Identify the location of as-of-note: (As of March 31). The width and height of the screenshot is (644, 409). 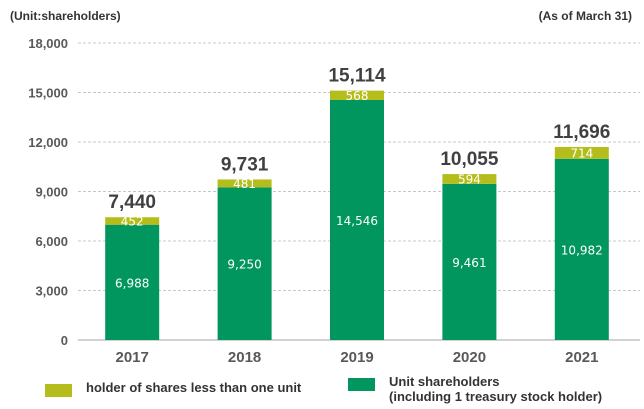
(585, 16).